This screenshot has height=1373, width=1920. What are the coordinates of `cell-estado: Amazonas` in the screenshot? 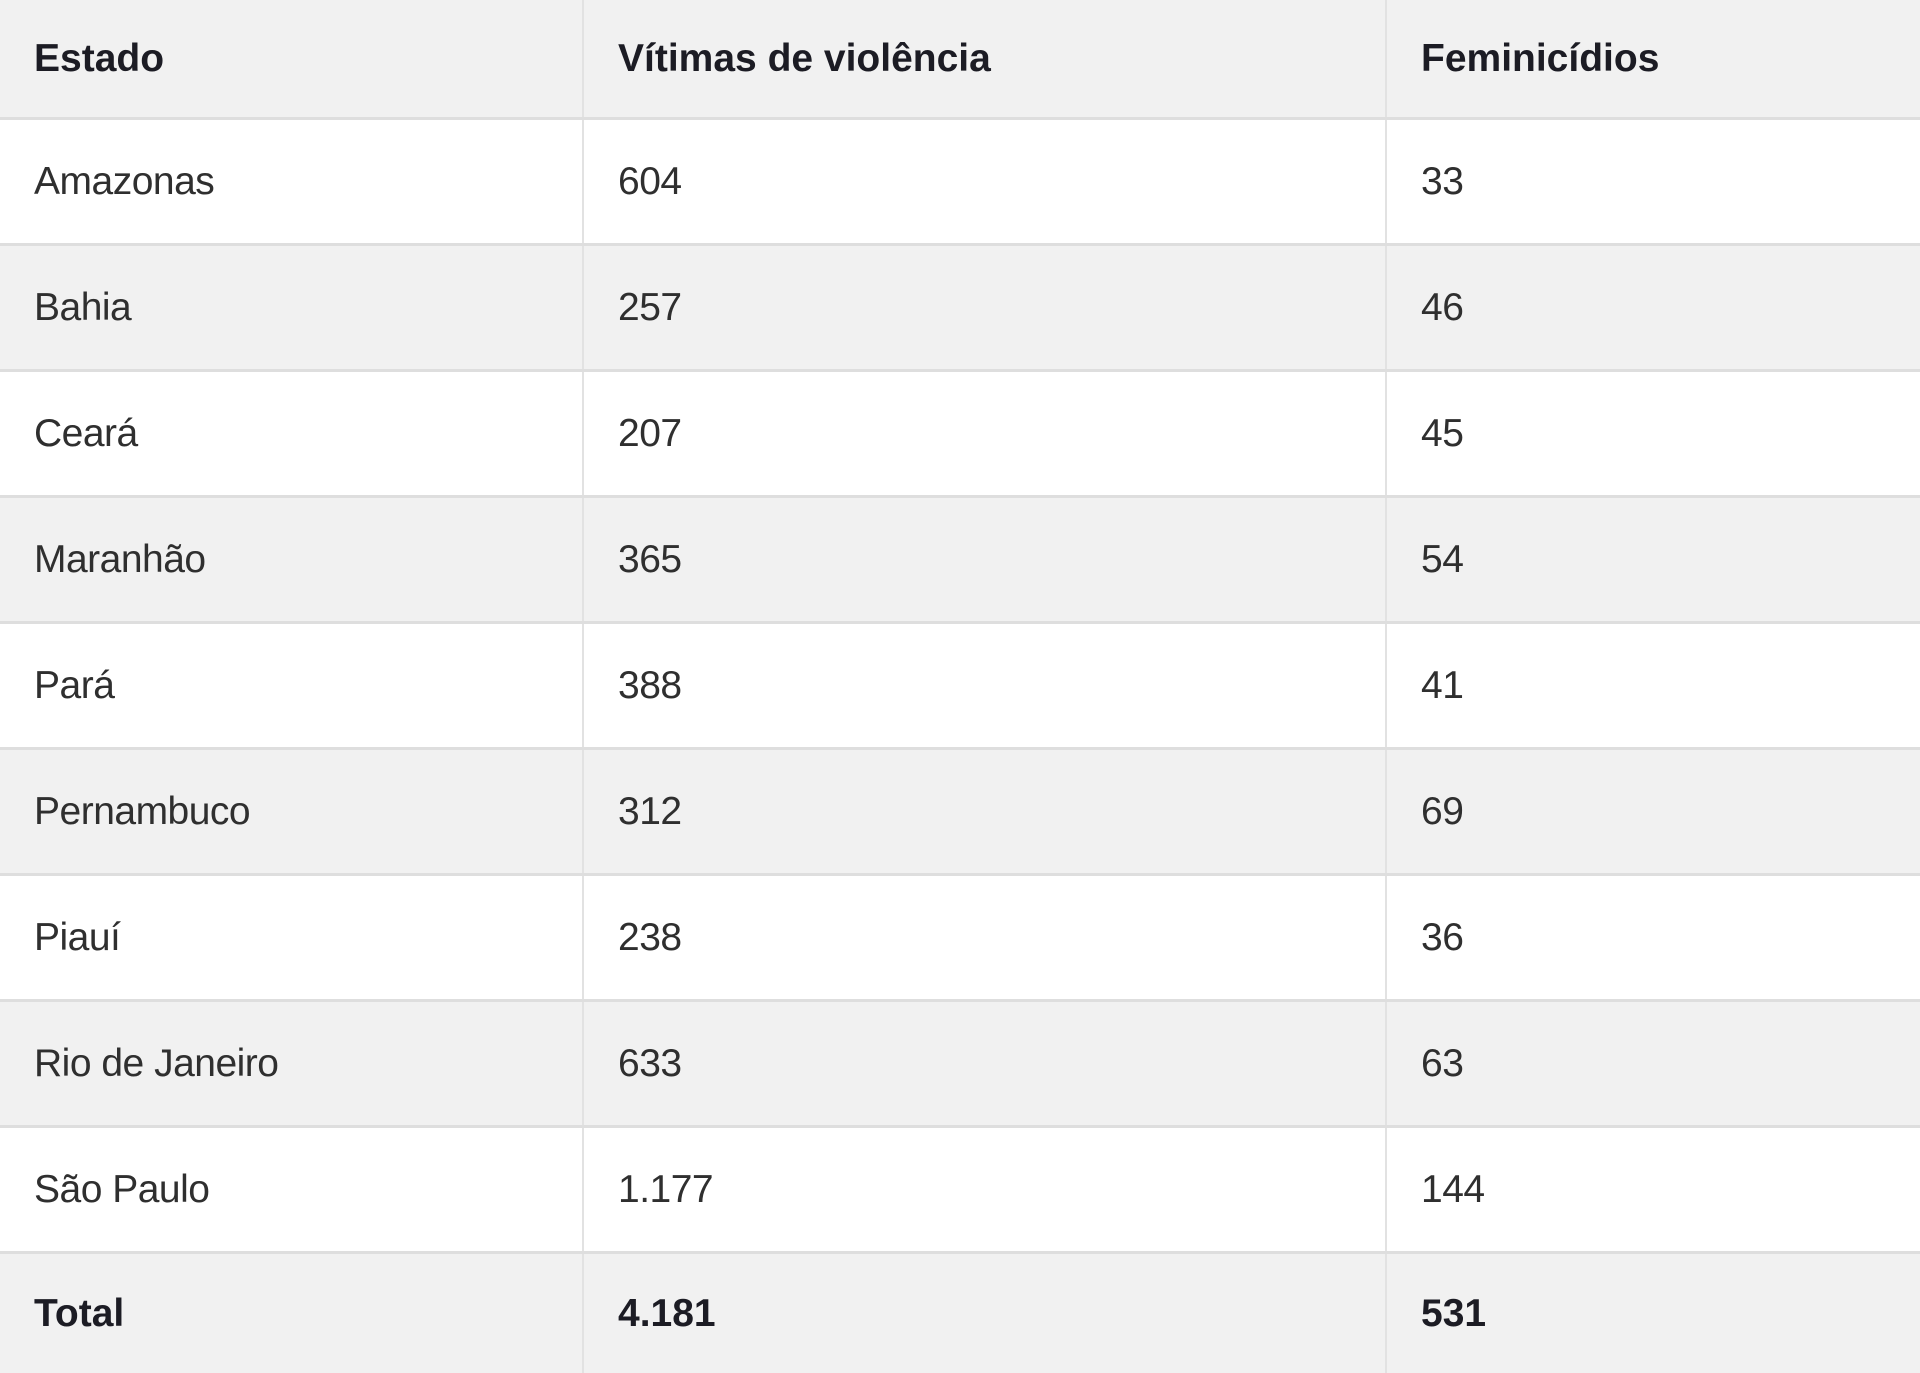 It's located at (292, 182).